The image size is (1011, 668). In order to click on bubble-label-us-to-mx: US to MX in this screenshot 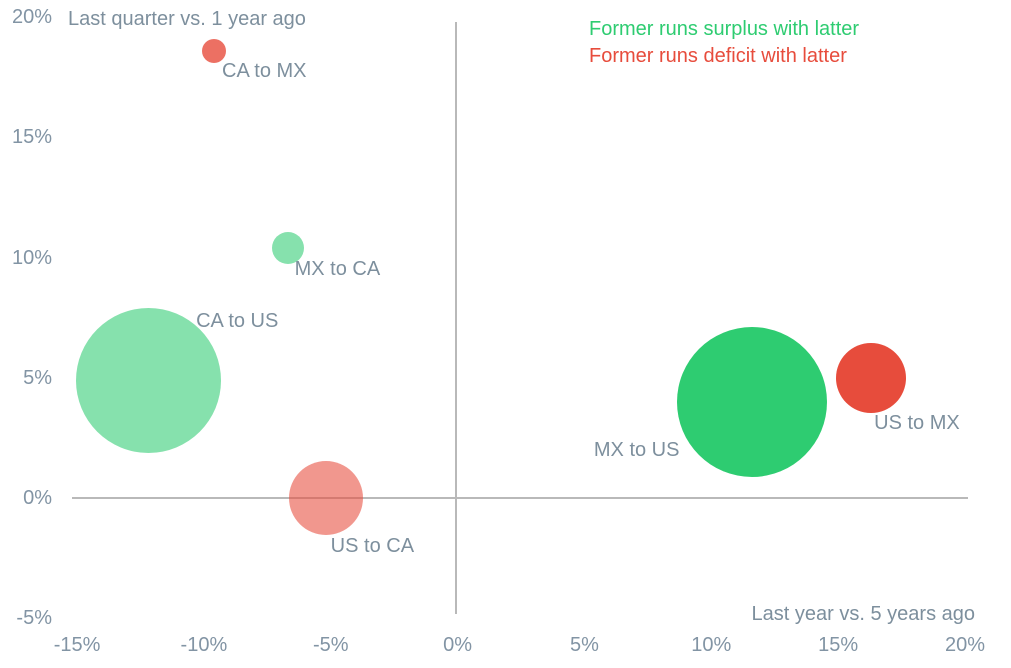, I will do `click(917, 422)`.